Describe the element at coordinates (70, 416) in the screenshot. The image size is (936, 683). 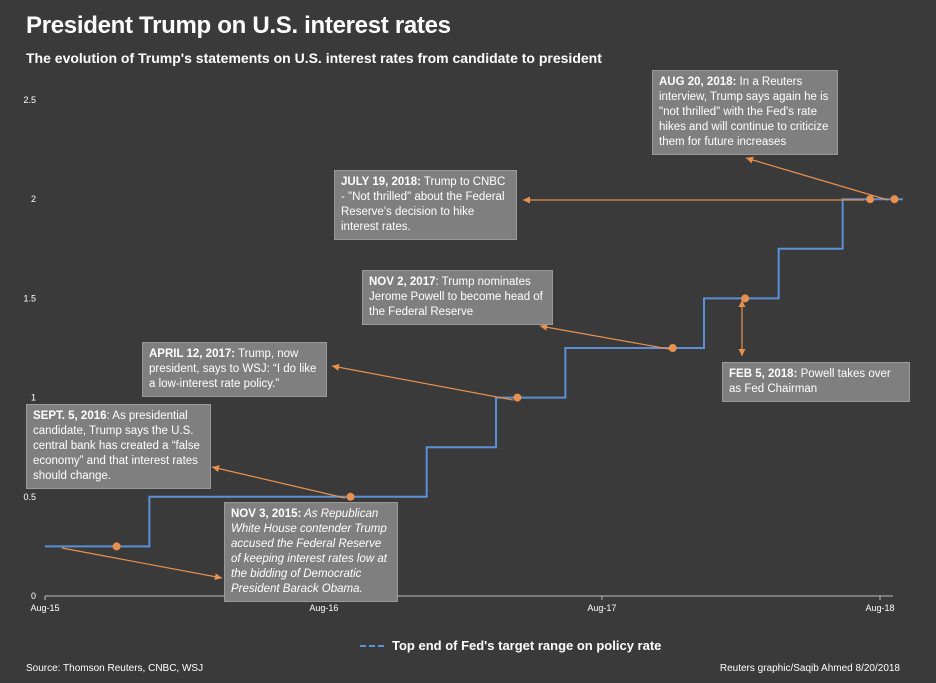
I see `annotation-date: SEPT. 5, 2016` at that location.